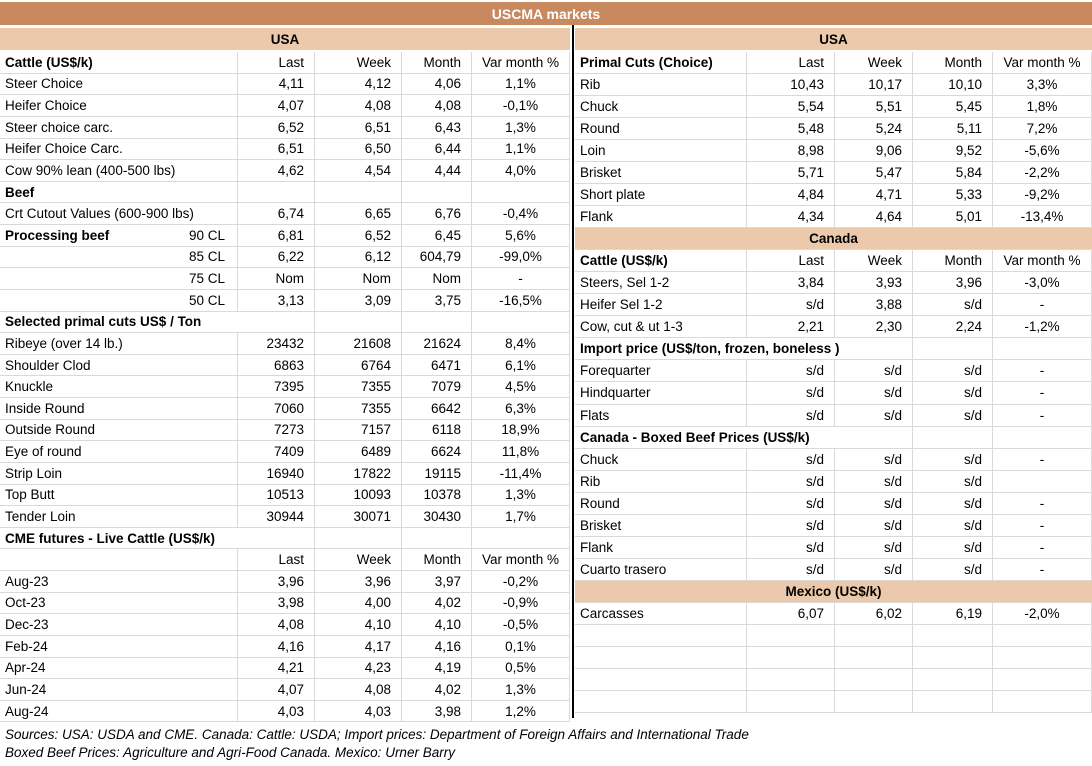 The width and height of the screenshot is (1092, 766). I want to click on table-row: Tender Loin 30944 30071 30430 1,7%, so click(285, 517).